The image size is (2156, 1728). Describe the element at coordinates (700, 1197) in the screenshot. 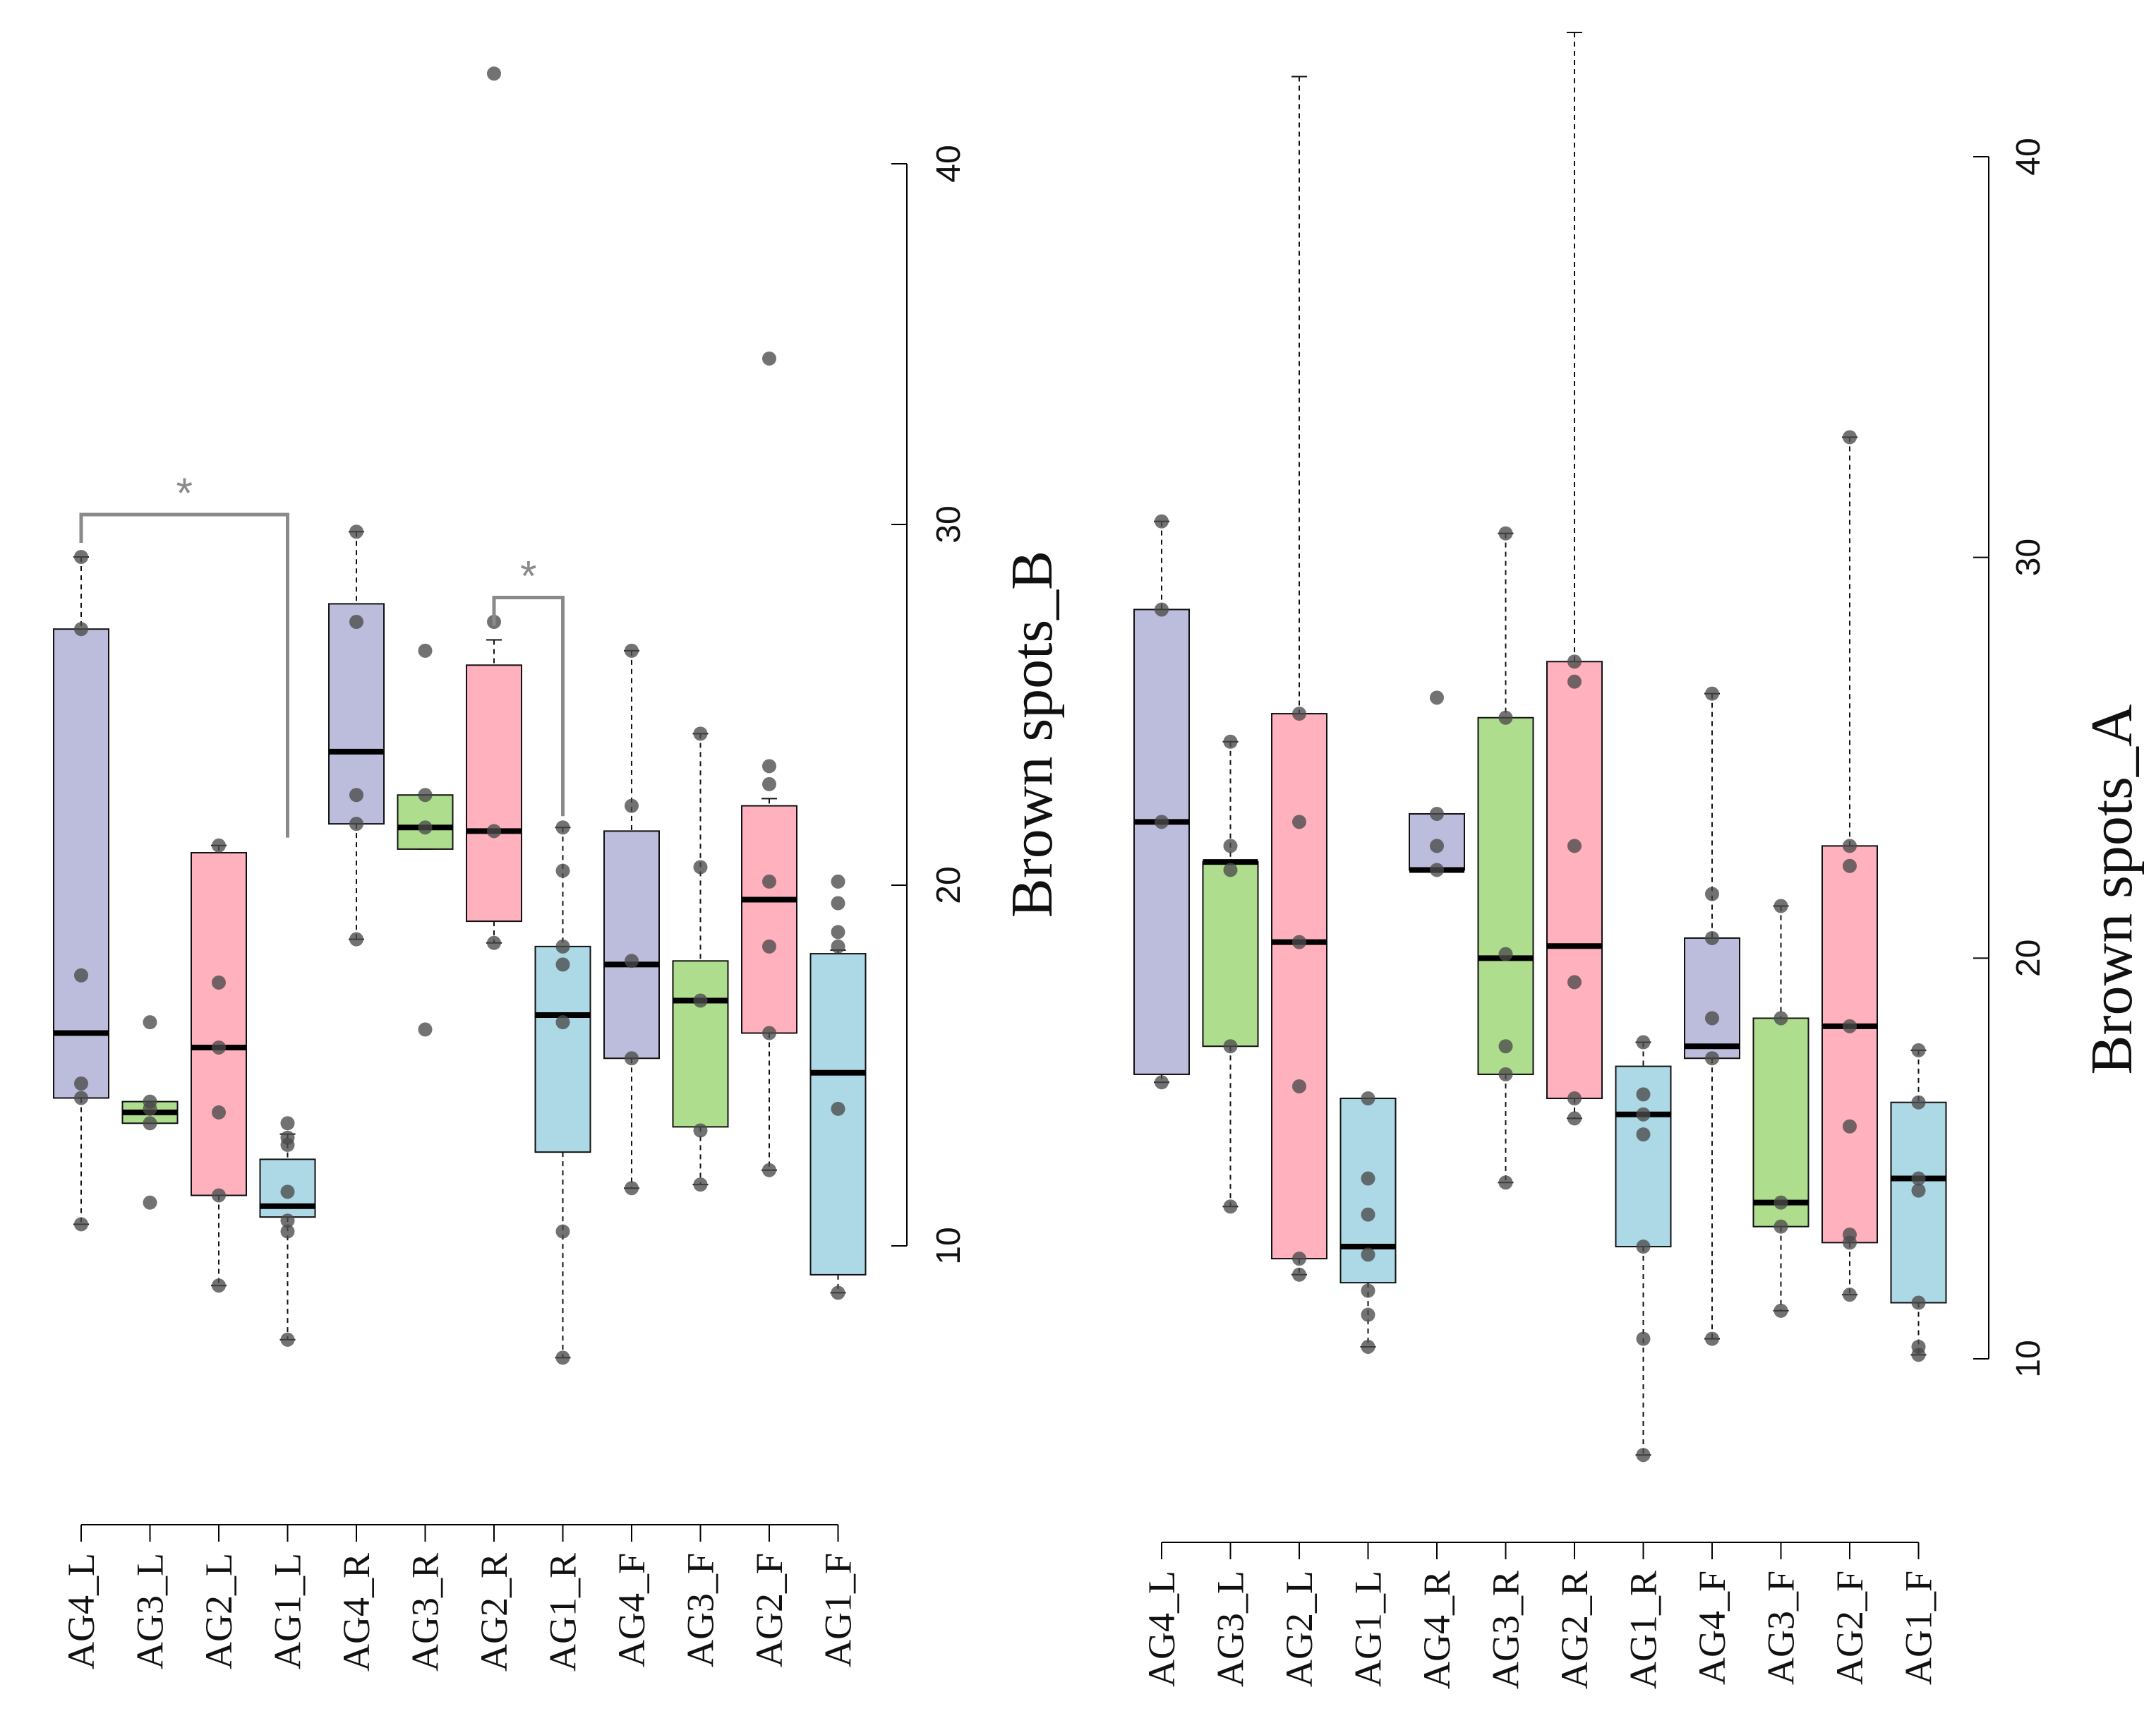

I see `box-ag3-f: AG3_F` at that location.